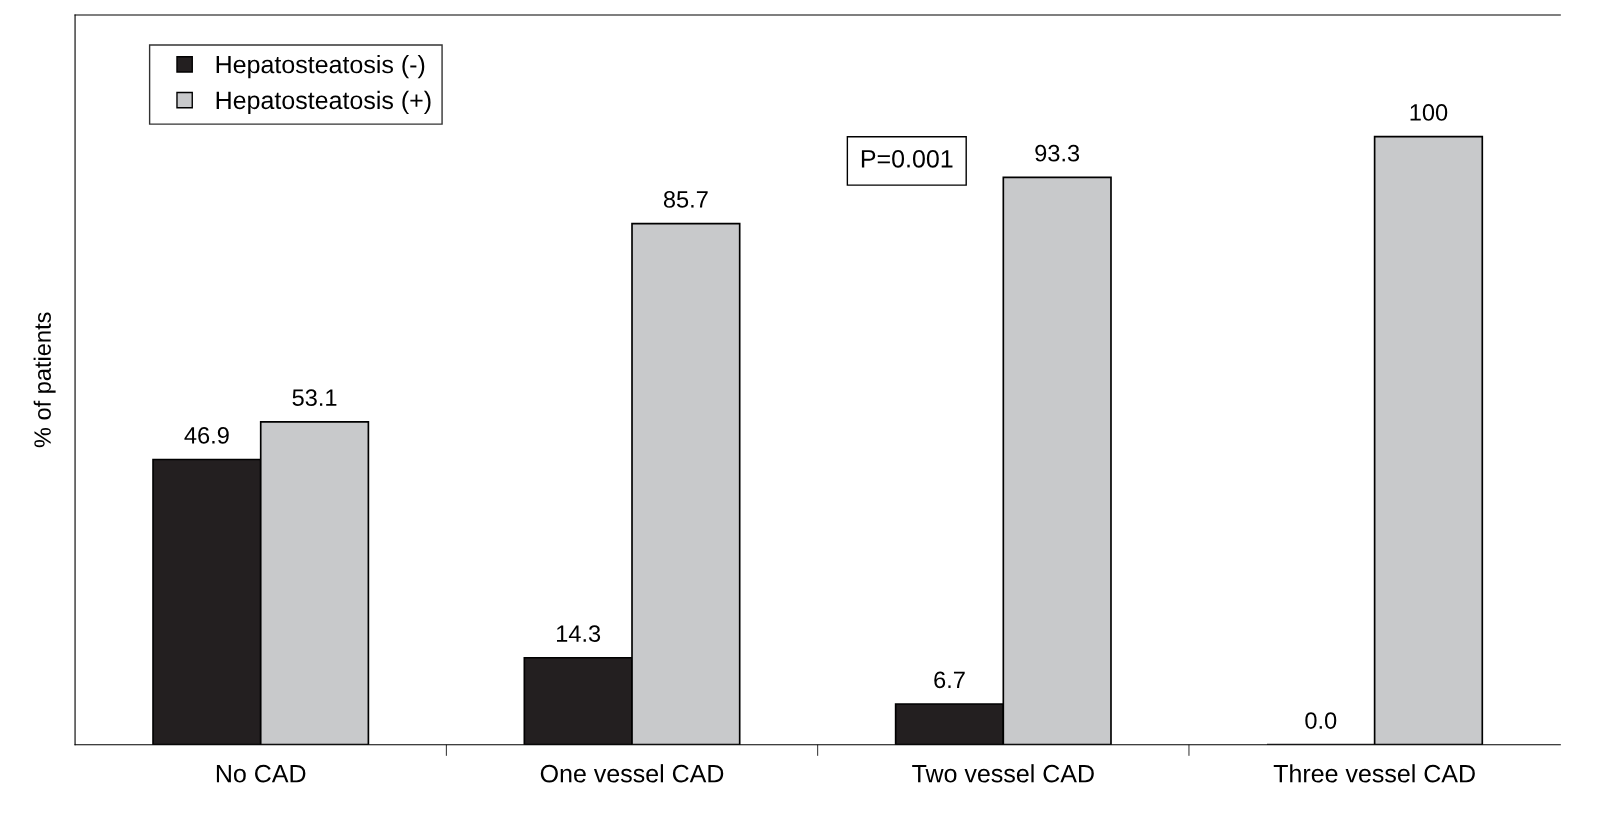 Image resolution: width=1597 pixels, height=833 pixels. What do you see at coordinates (314, 398) in the screenshot?
I see `data-label: 53.1` at bounding box center [314, 398].